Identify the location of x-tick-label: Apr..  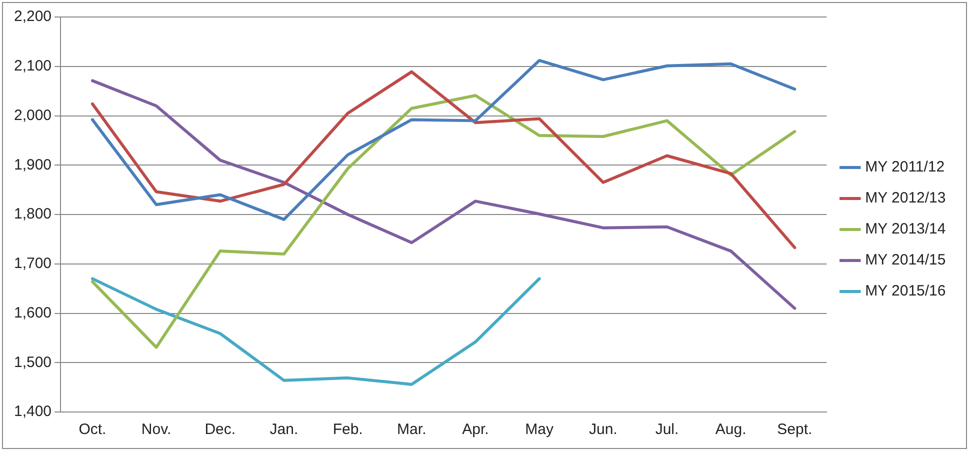
(475, 429).